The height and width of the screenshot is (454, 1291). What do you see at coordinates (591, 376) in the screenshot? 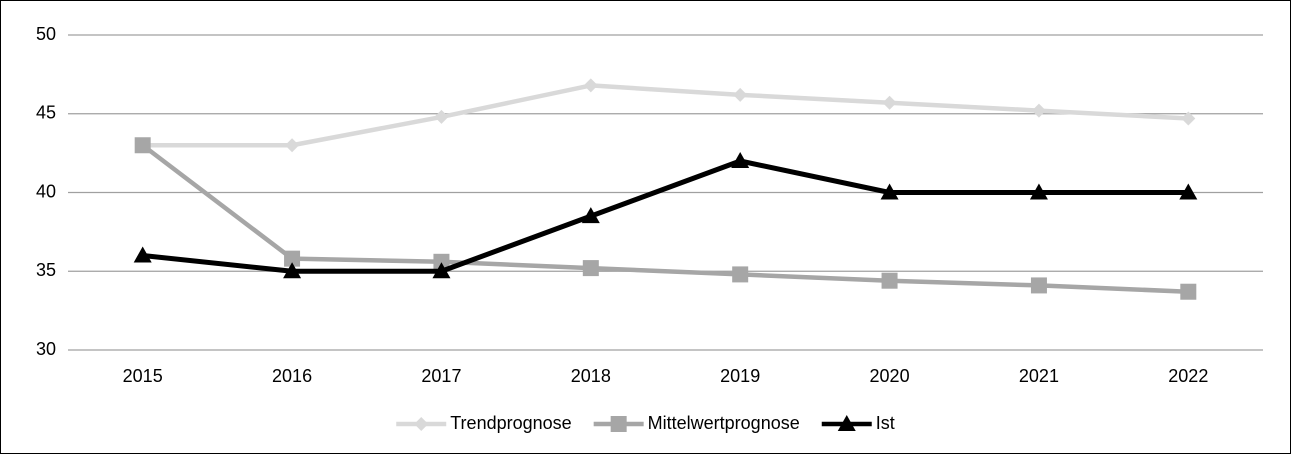
I see `x-tick-label: 2018` at bounding box center [591, 376].